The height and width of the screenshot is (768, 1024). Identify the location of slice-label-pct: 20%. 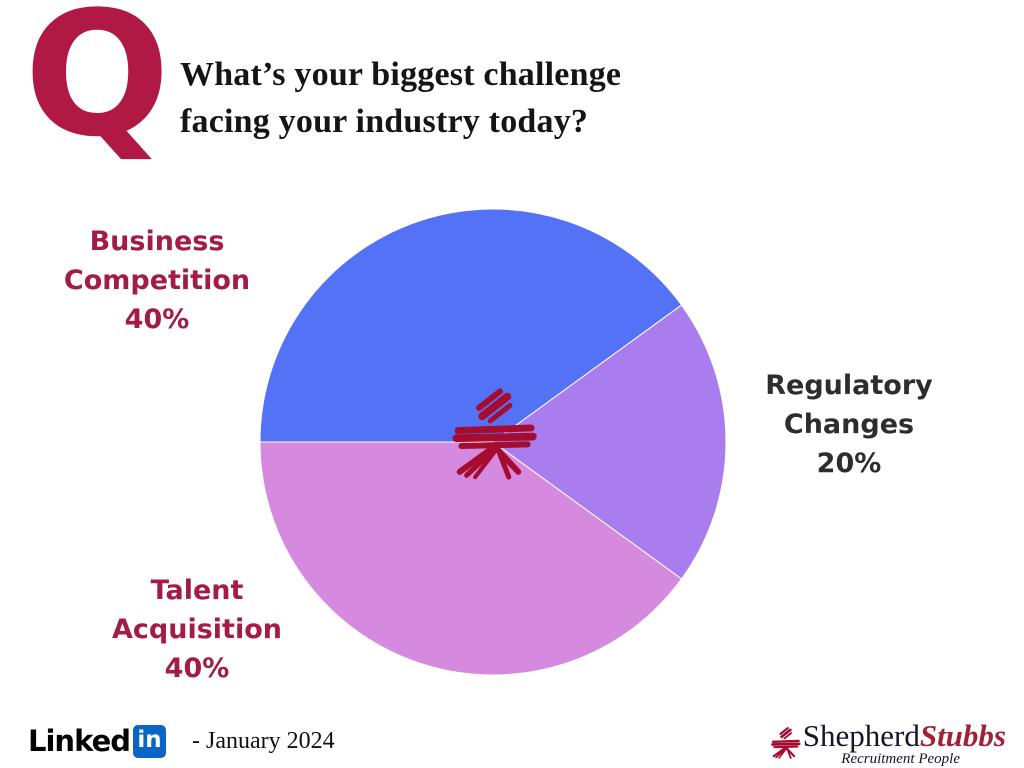
(849, 463).